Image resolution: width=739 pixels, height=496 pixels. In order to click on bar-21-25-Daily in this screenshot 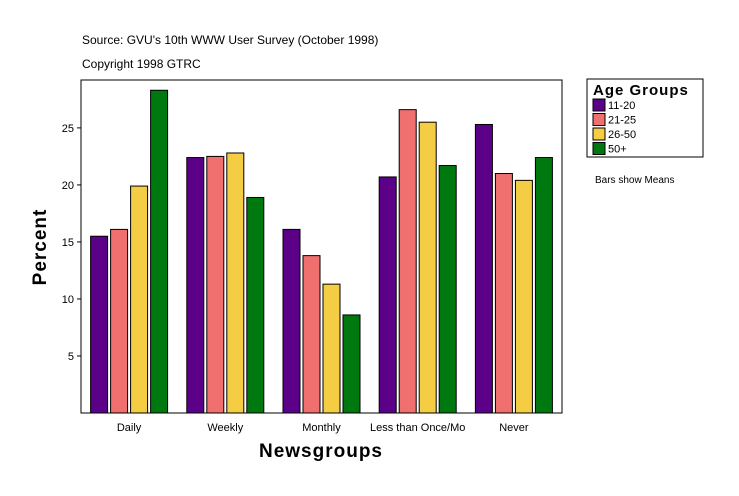, I will do `click(119, 321)`.